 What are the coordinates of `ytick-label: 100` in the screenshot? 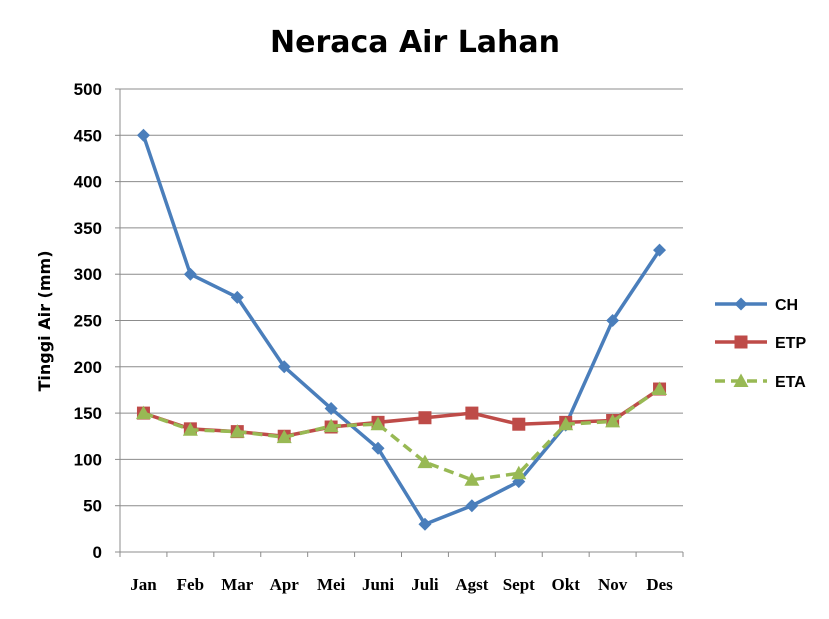 It's located at (88, 459).